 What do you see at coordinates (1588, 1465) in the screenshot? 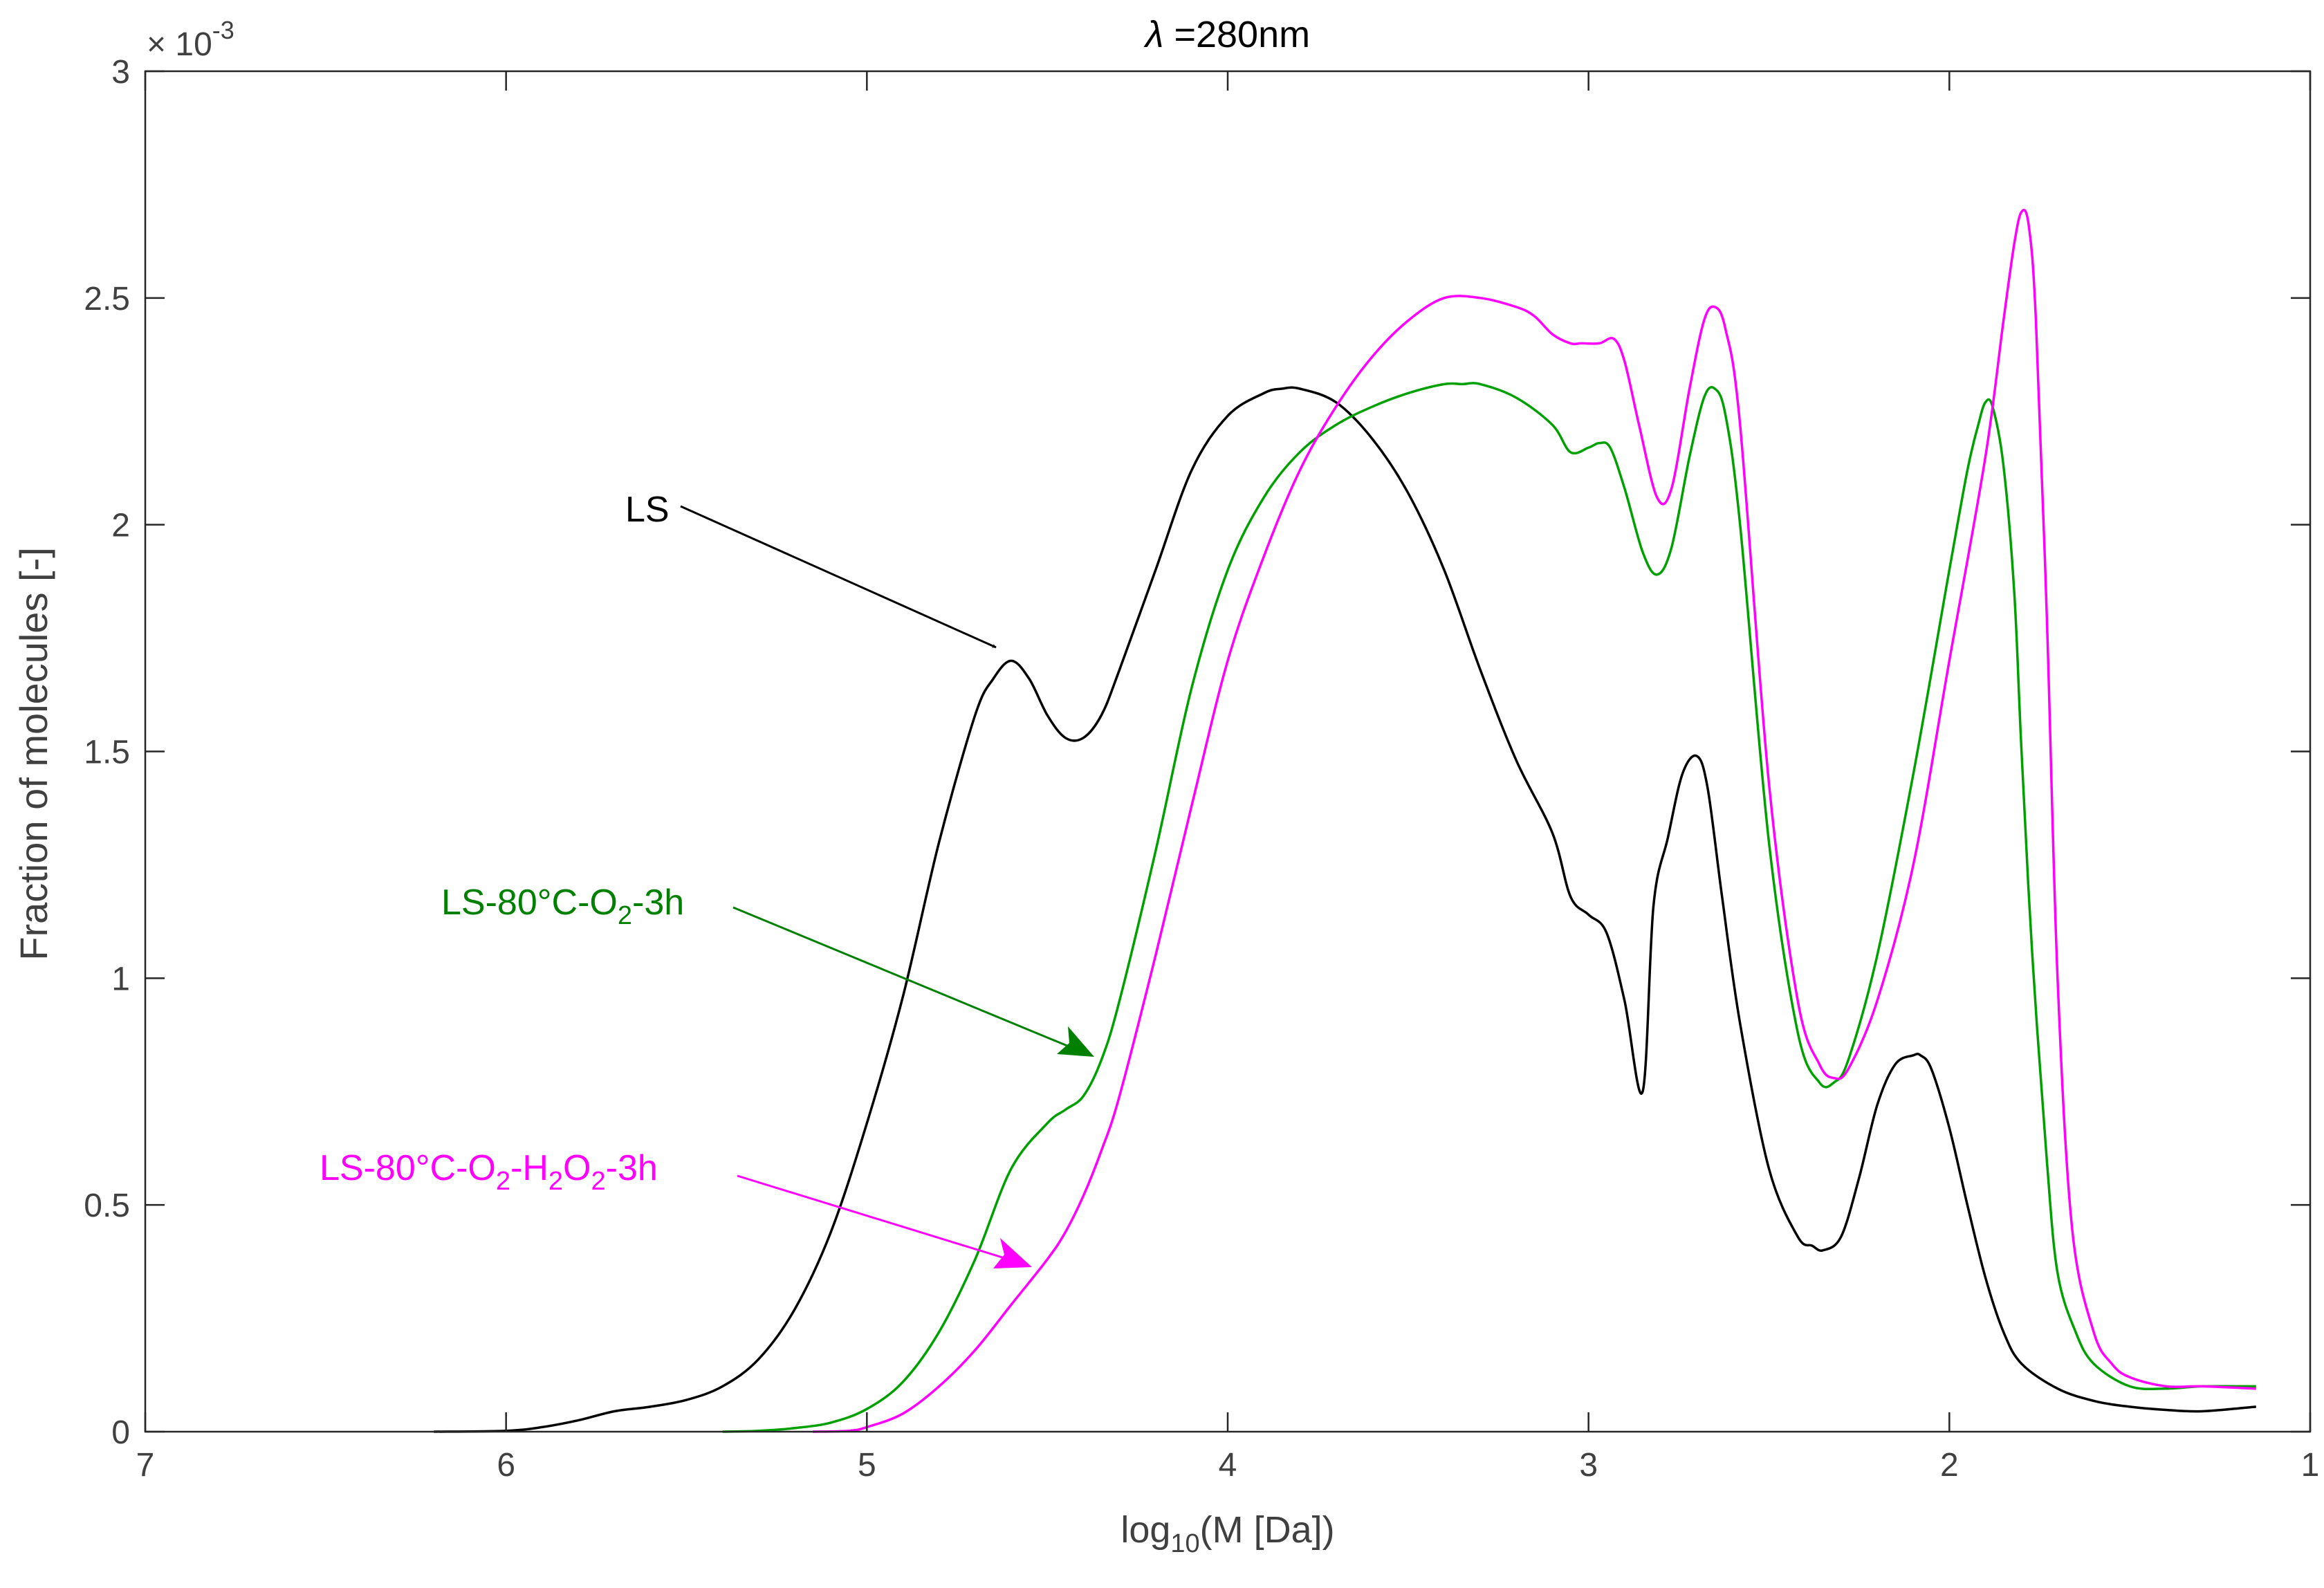
I see `x-tick-label: 3` at bounding box center [1588, 1465].